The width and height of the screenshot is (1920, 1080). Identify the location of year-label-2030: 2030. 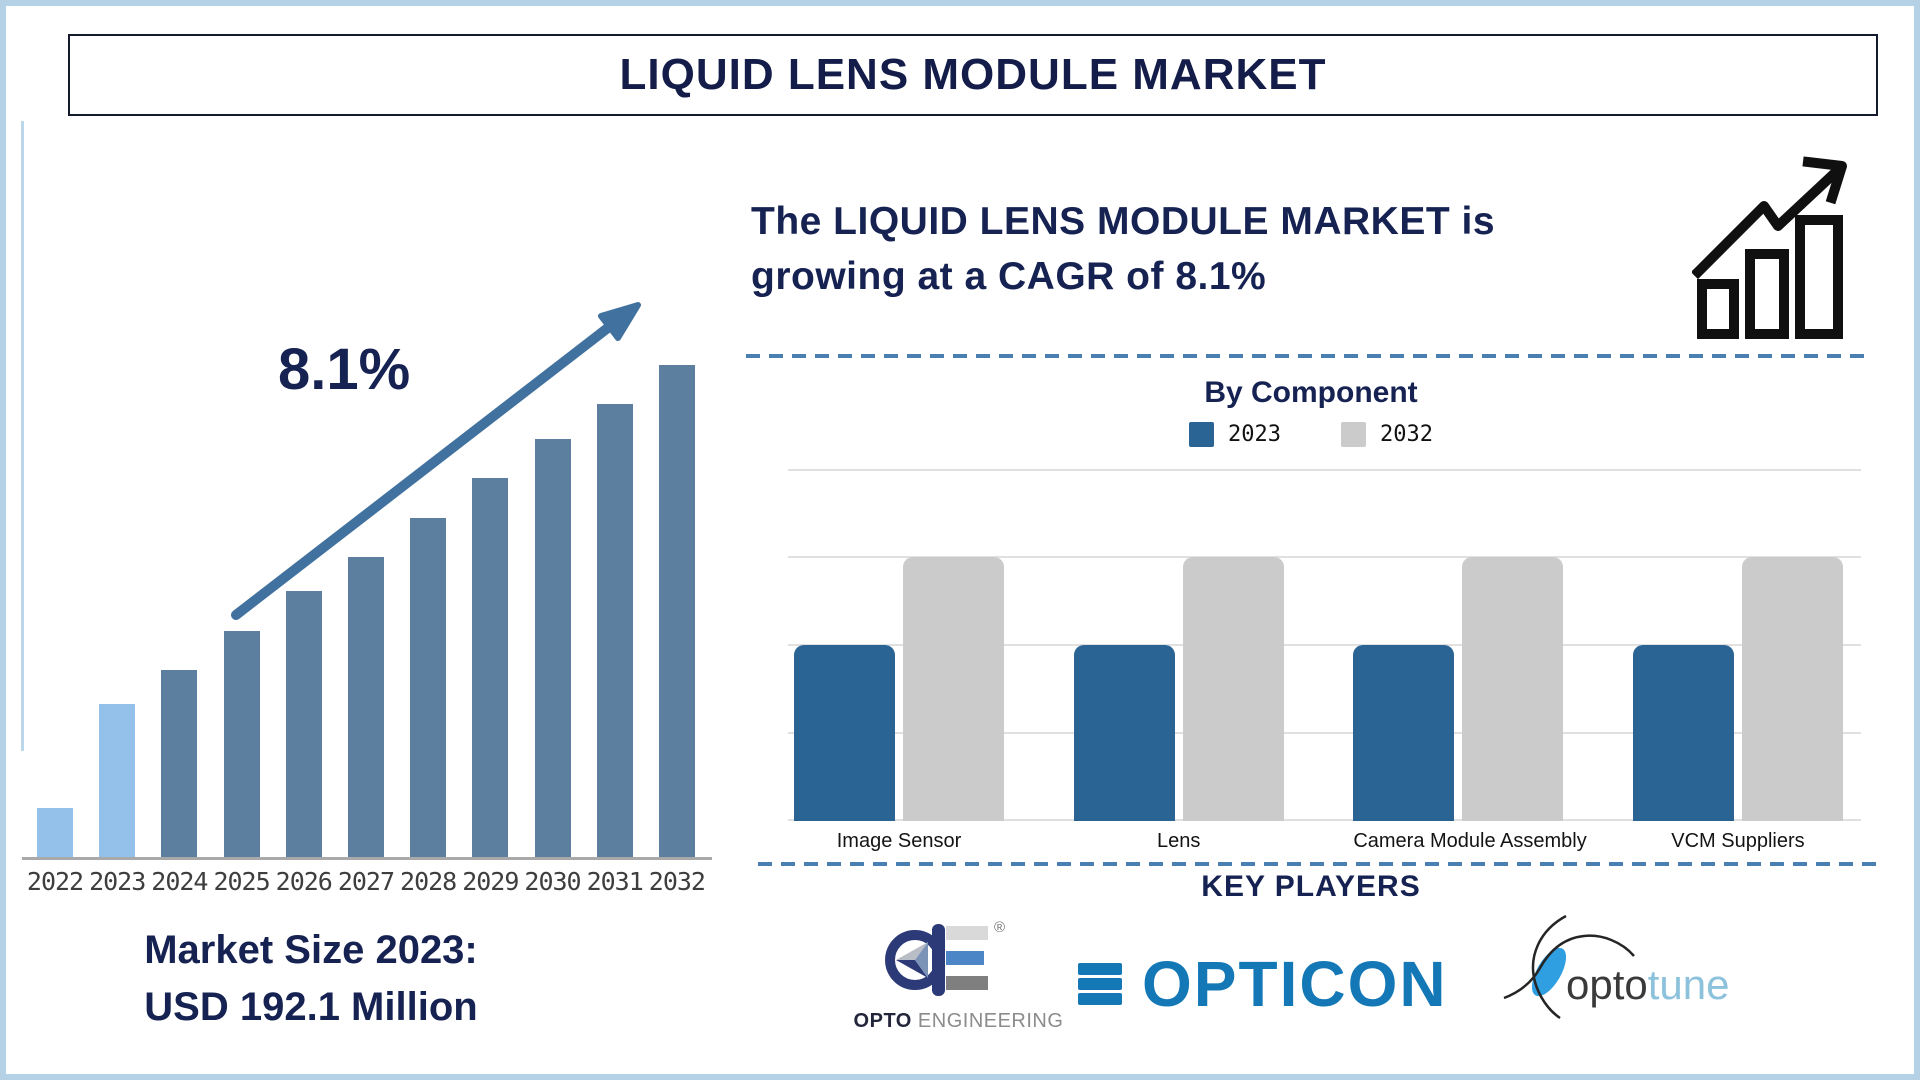
(552, 881).